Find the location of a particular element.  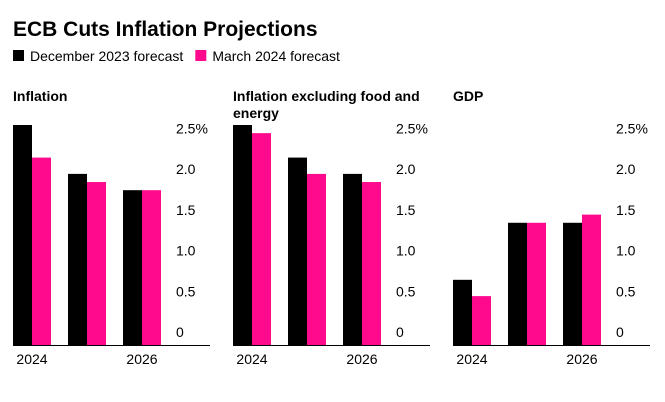

panel-title: GDP is located at coordinates (468, 96).